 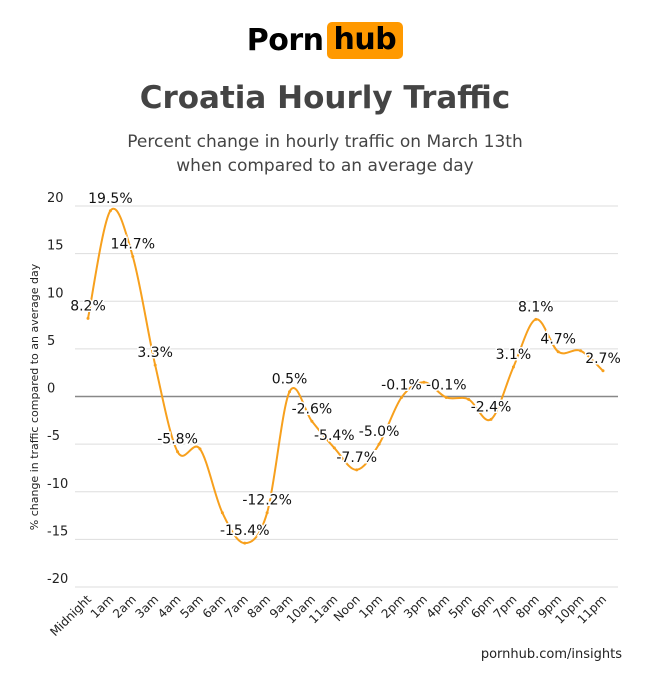 I want to click on y-tick-label: -5, so click(x=53, y=436).